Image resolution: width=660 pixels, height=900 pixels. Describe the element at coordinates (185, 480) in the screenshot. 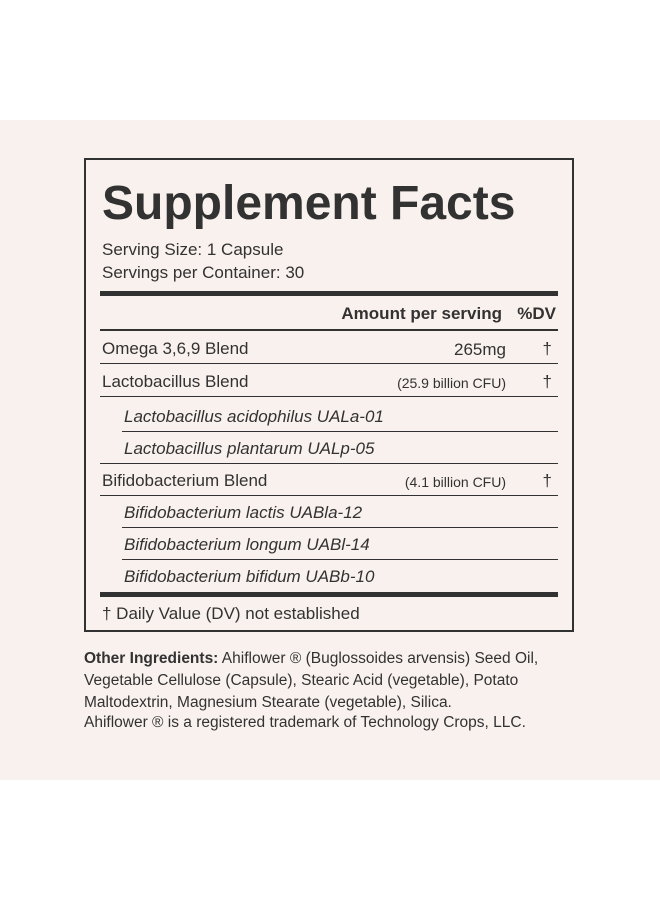

I see `row-name: Bifidobacterium Blend` at that location.